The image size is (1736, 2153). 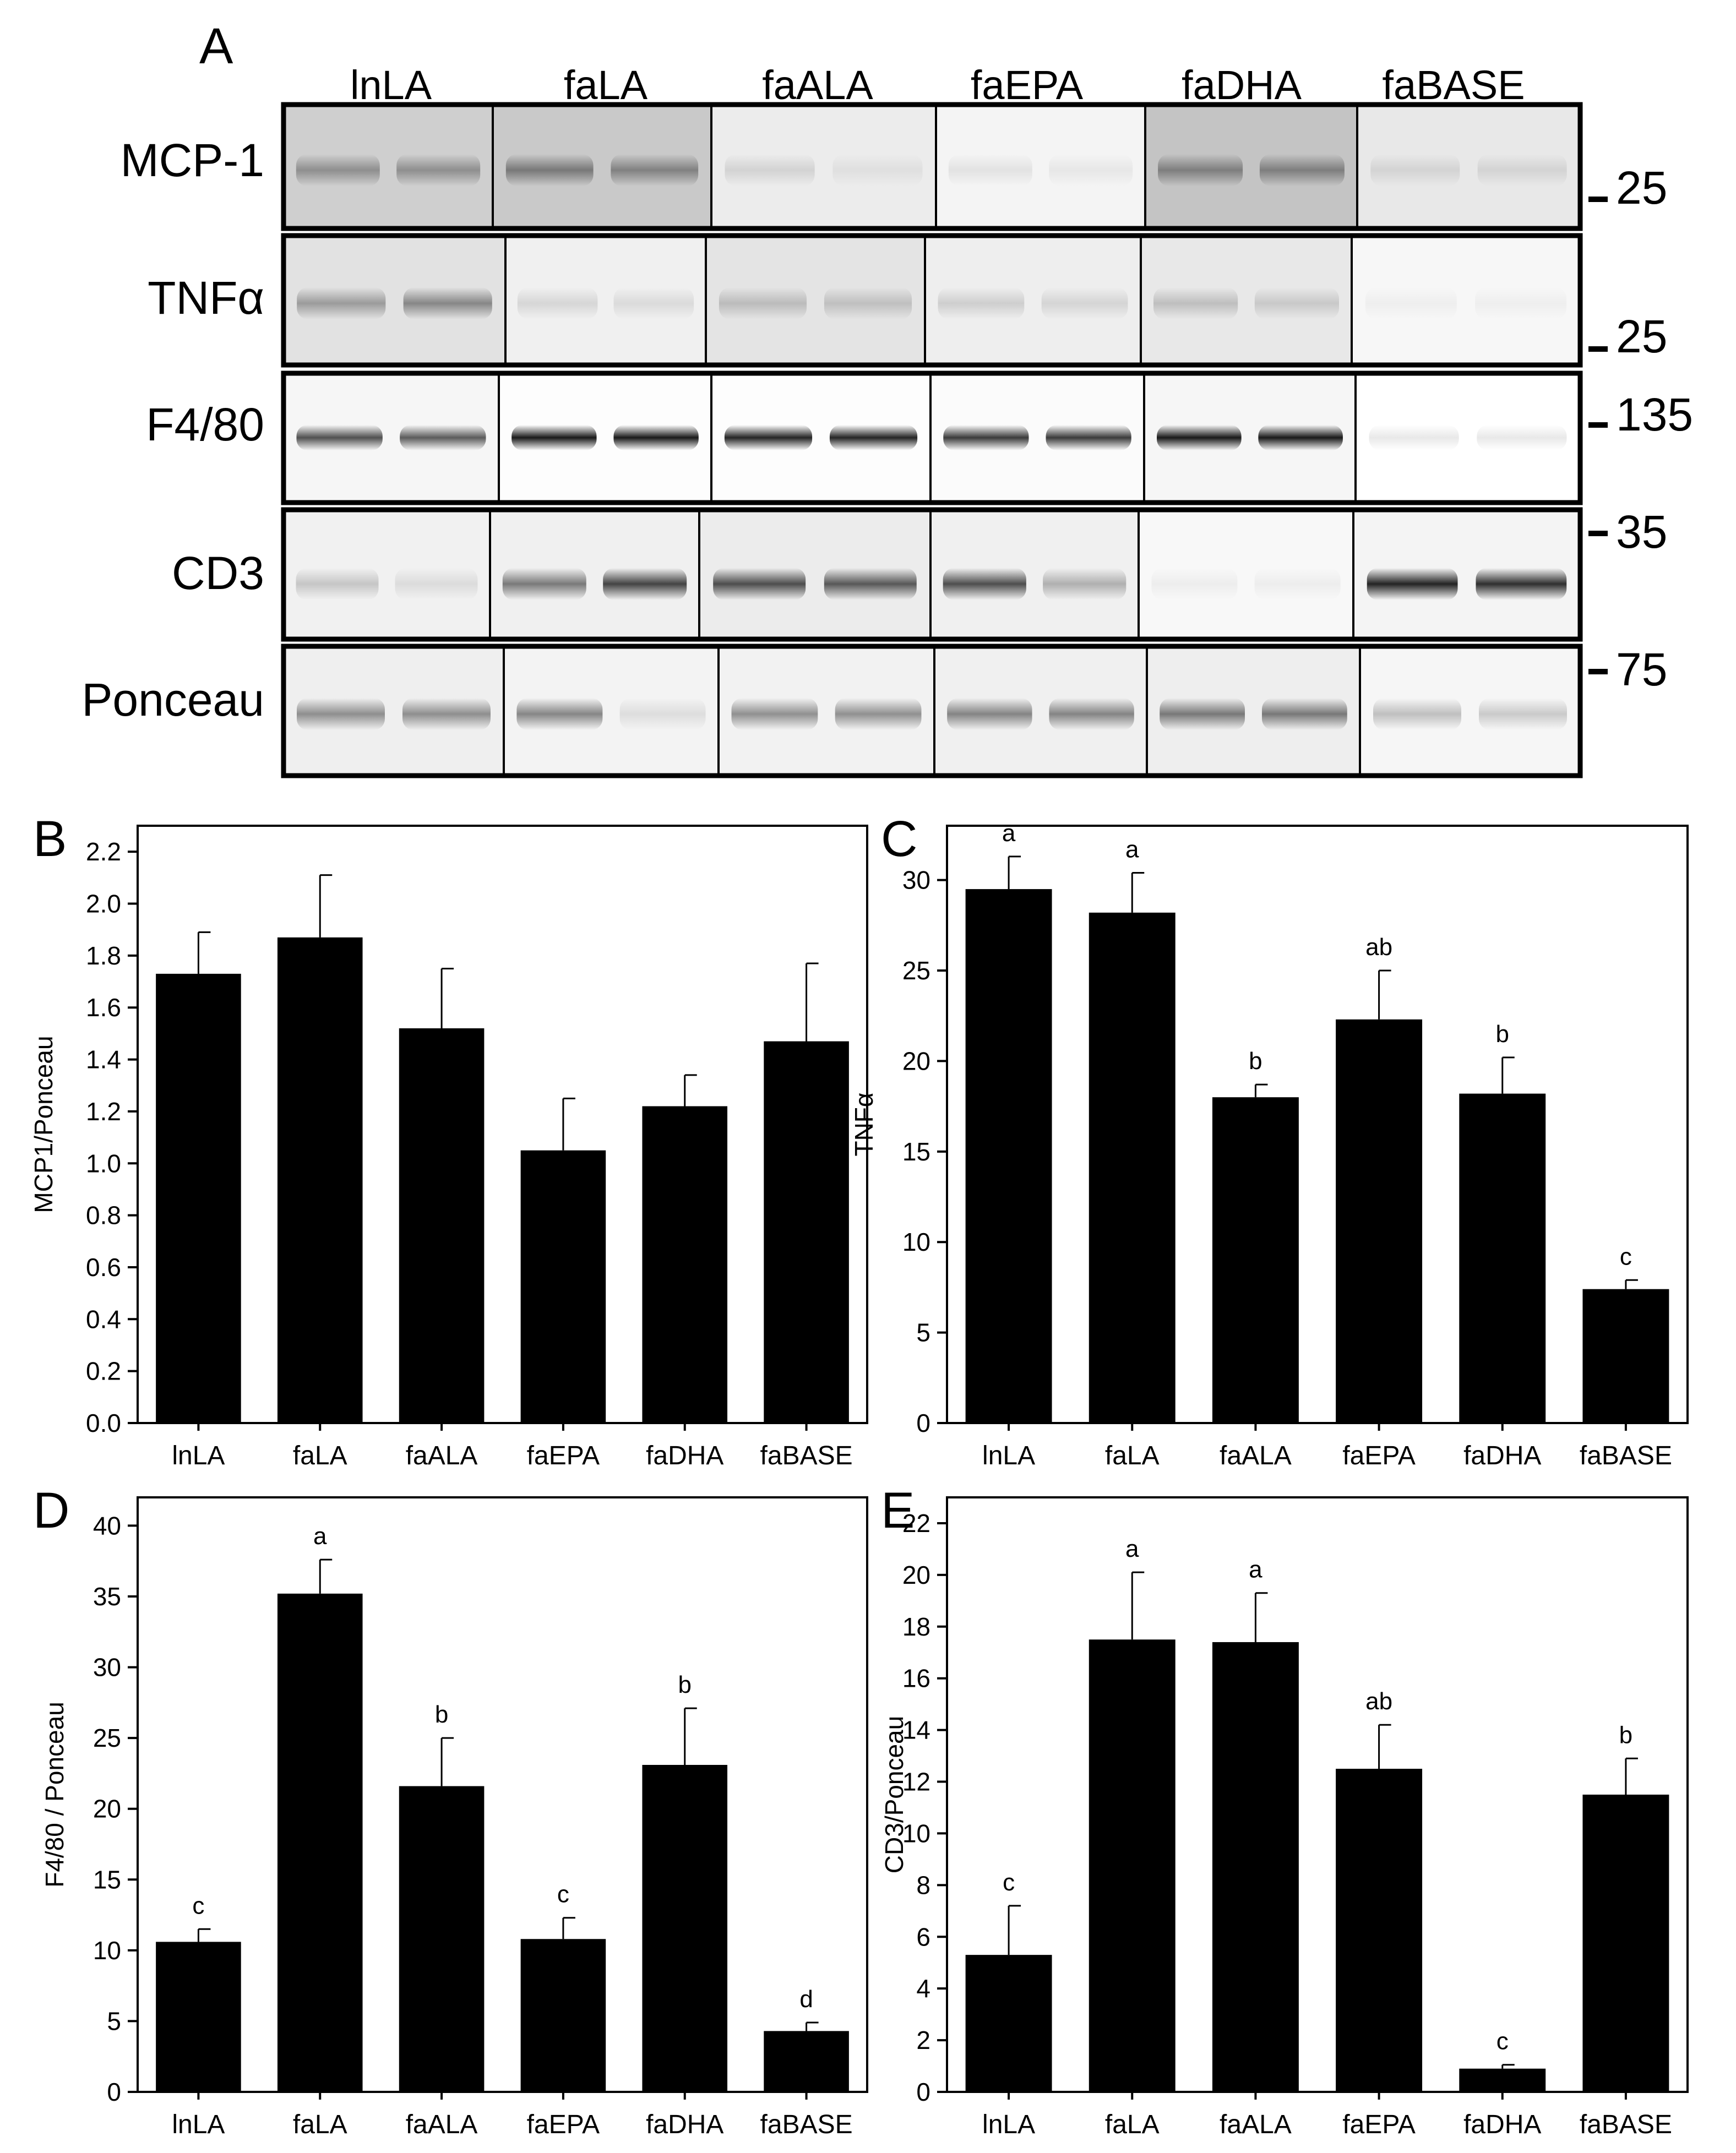 I want to click on bar-faBASE, so click(x=1625, y=1943).